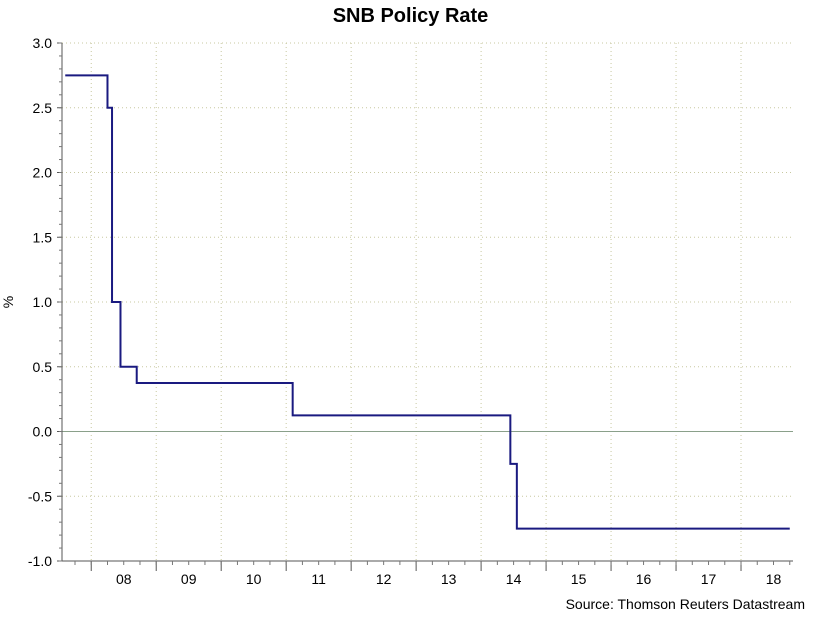 This screenshot has height=620, width=821. Describe the element at coordinates (685, 604) in the screenshot. I see `source-note: Source: Thomson Reuters Datastream` at that location.